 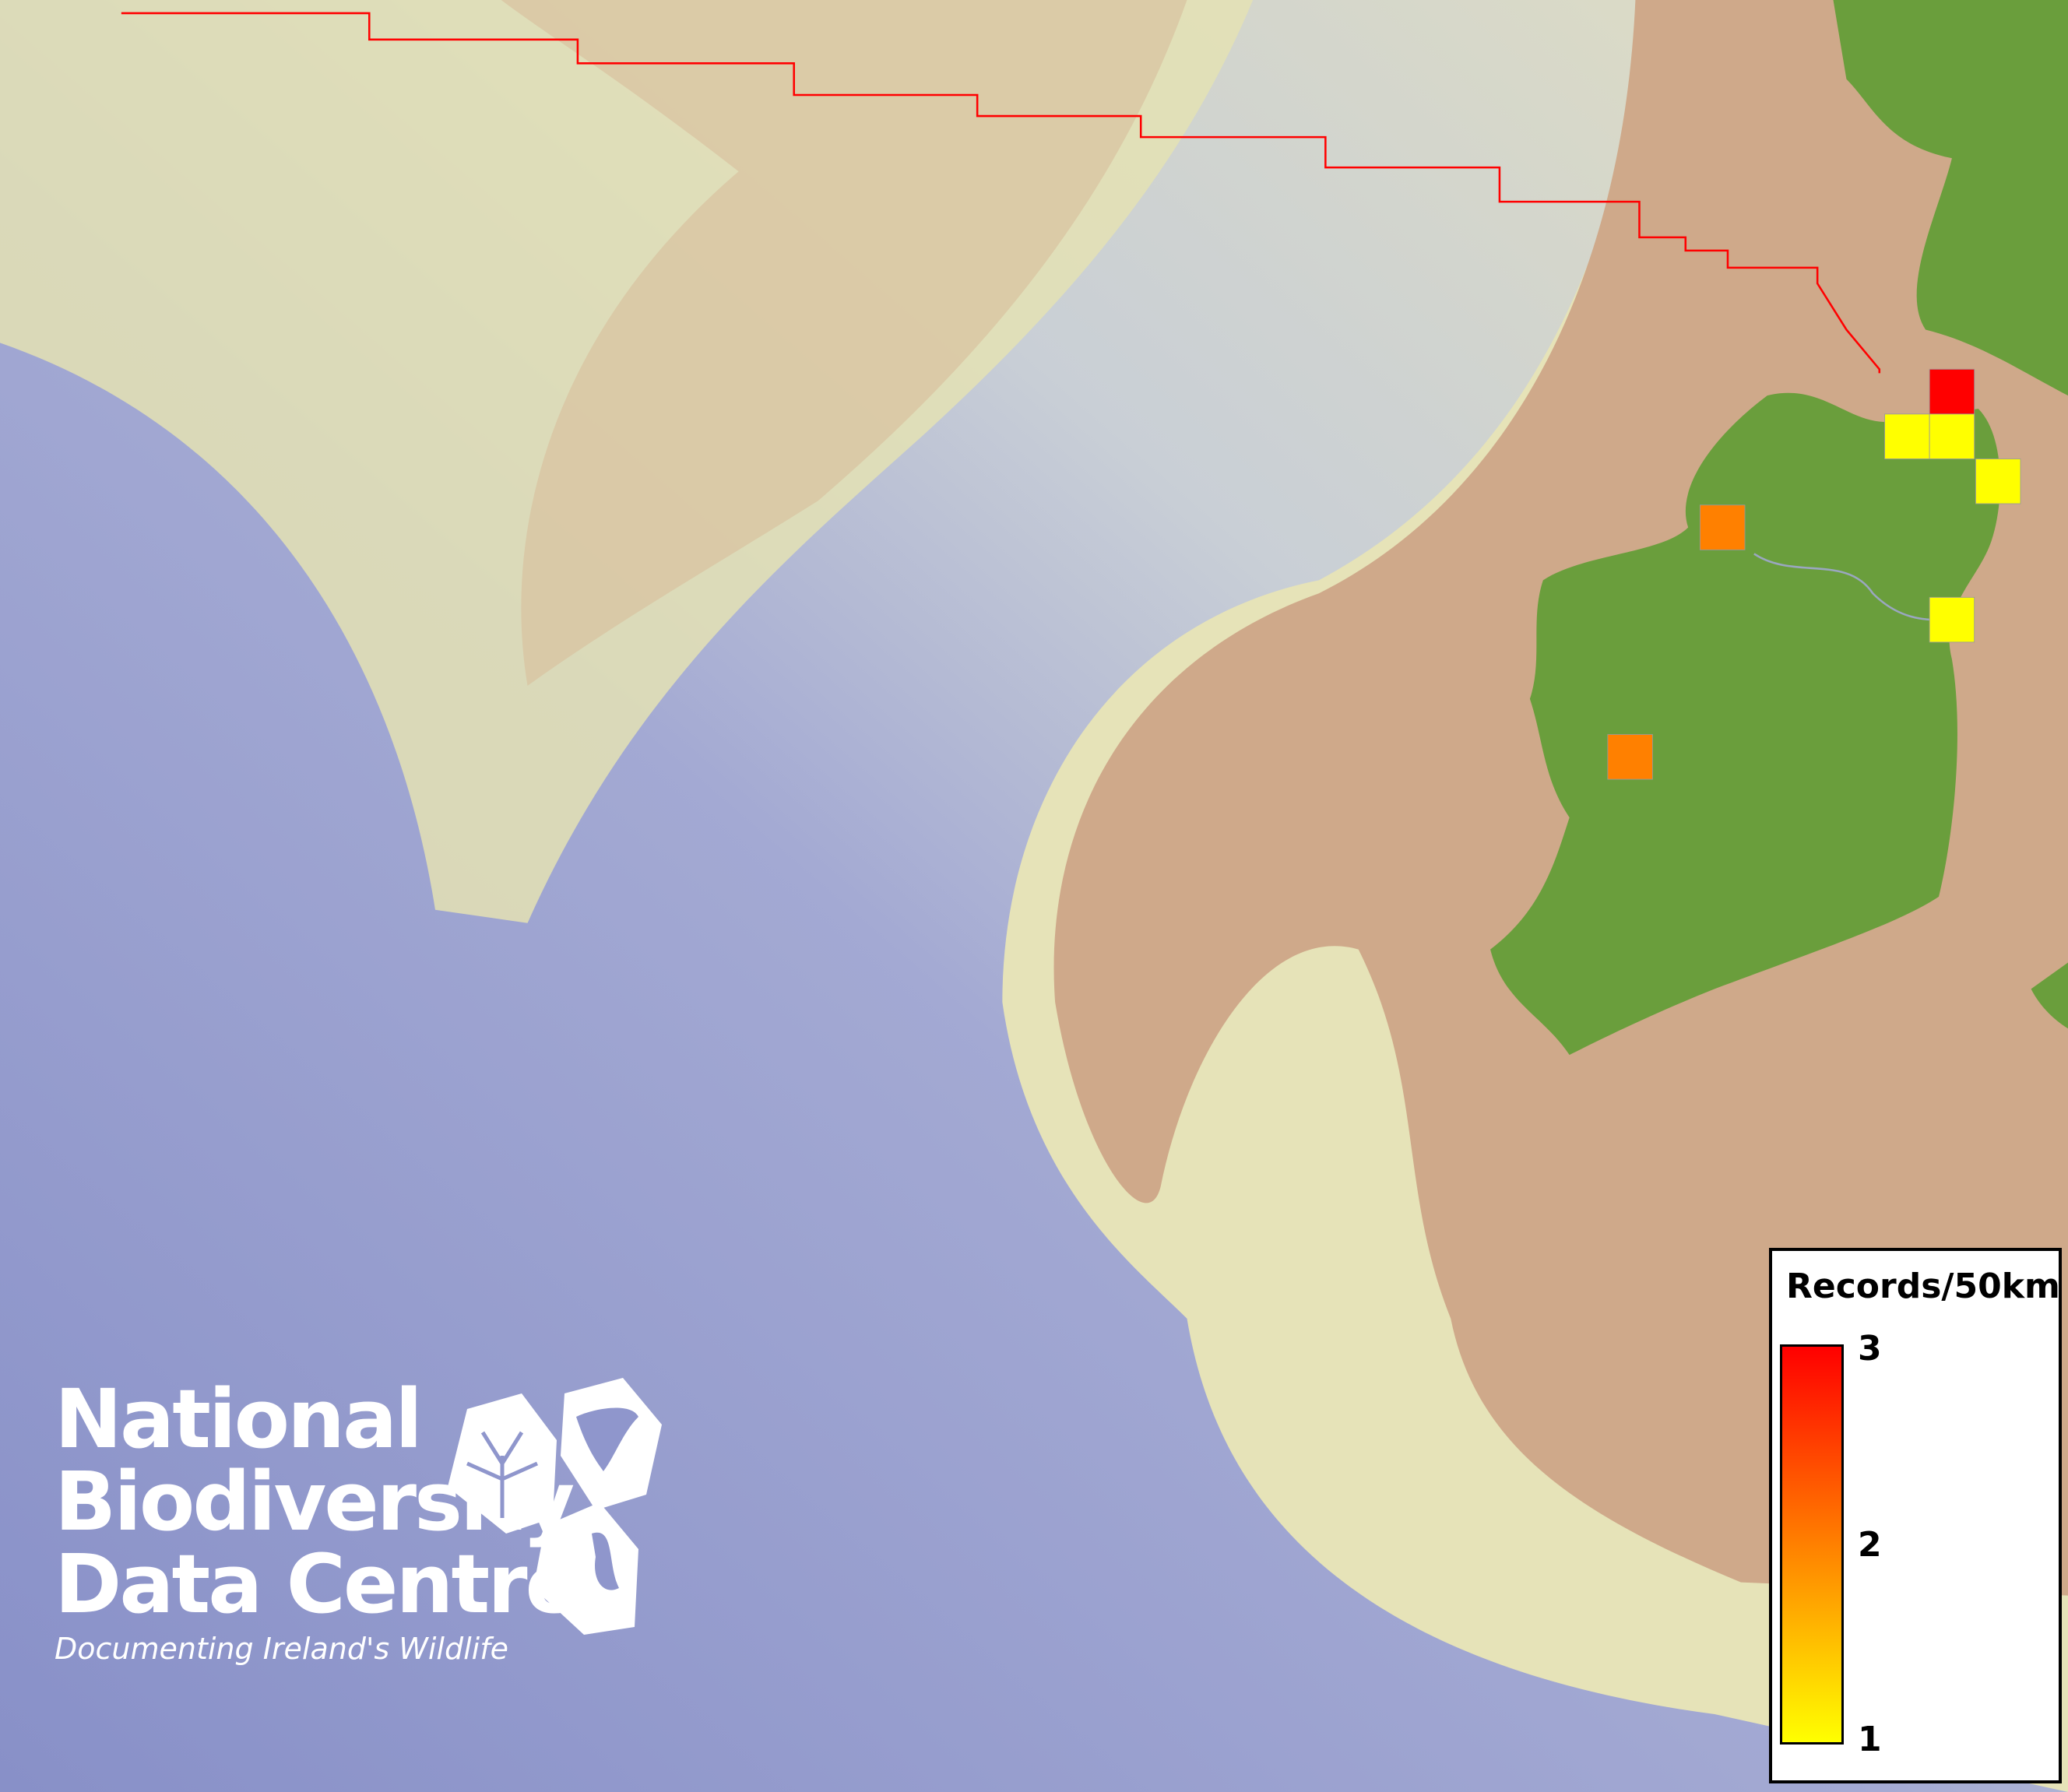 I want to click on legend-color-ramp, so click(x=1812, y=1544).